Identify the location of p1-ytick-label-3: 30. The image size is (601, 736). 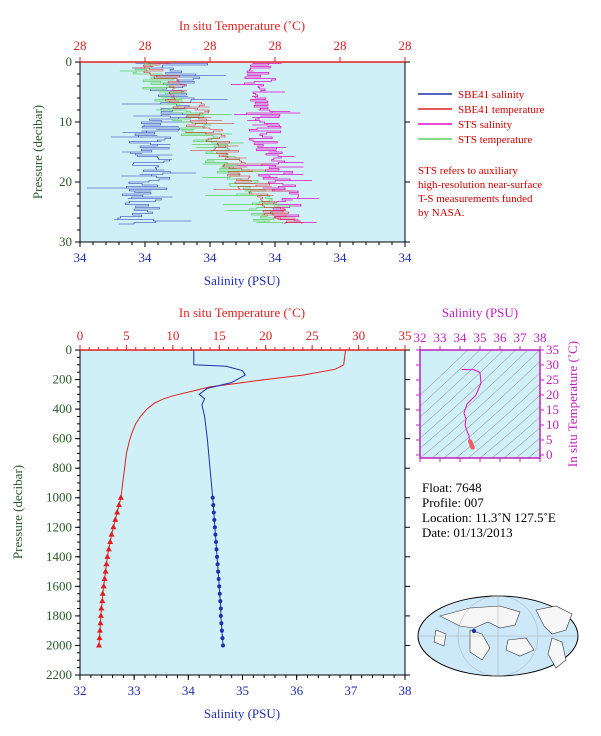
(65, 241).